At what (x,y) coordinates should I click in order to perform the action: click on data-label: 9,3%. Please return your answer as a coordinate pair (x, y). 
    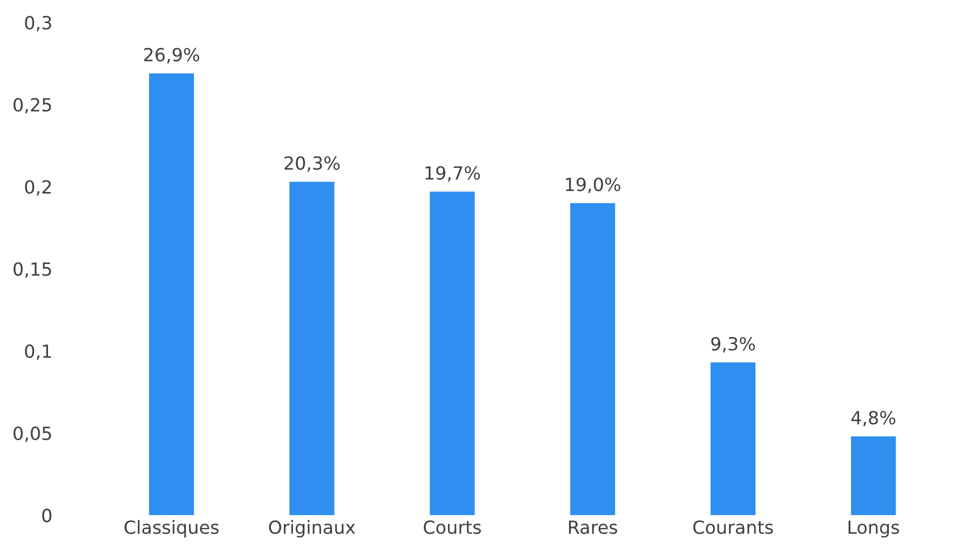
    Looking at the image, I should click on (733, 344).